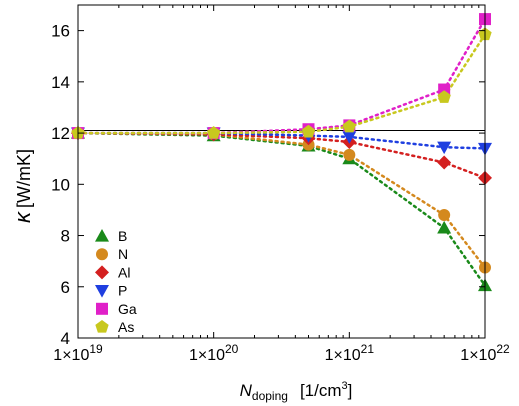 This screenshot has width=519, height=406. I want to click on x-axis-unit: [1/cm, so click(321, 390).